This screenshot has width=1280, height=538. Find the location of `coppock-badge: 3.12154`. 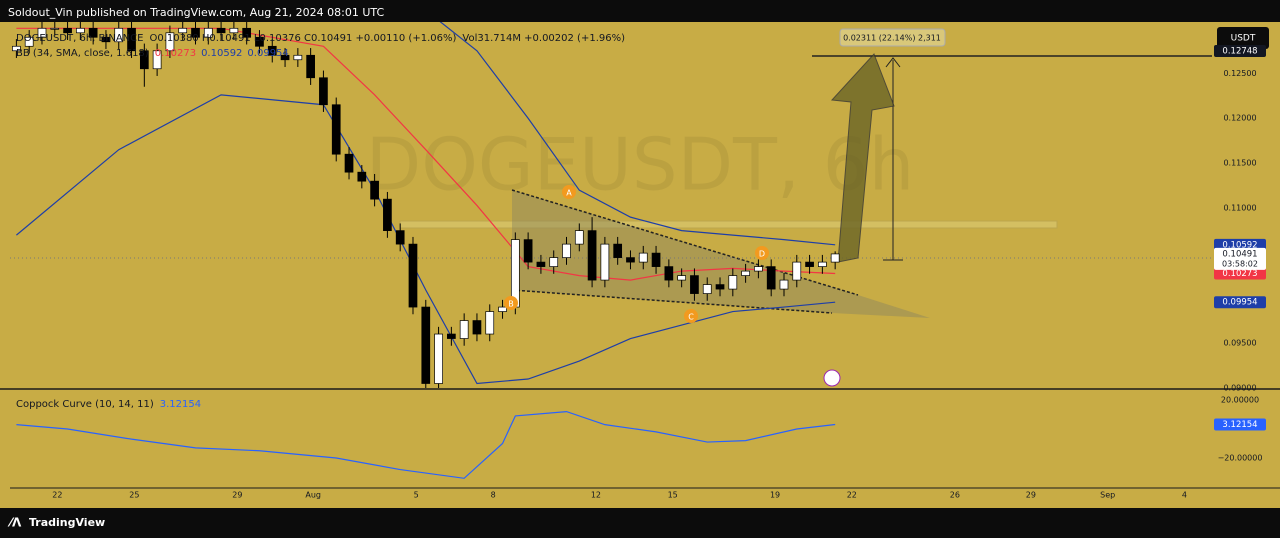

coppock-badge: 3.12154 is located at coordinates (1239, 425).